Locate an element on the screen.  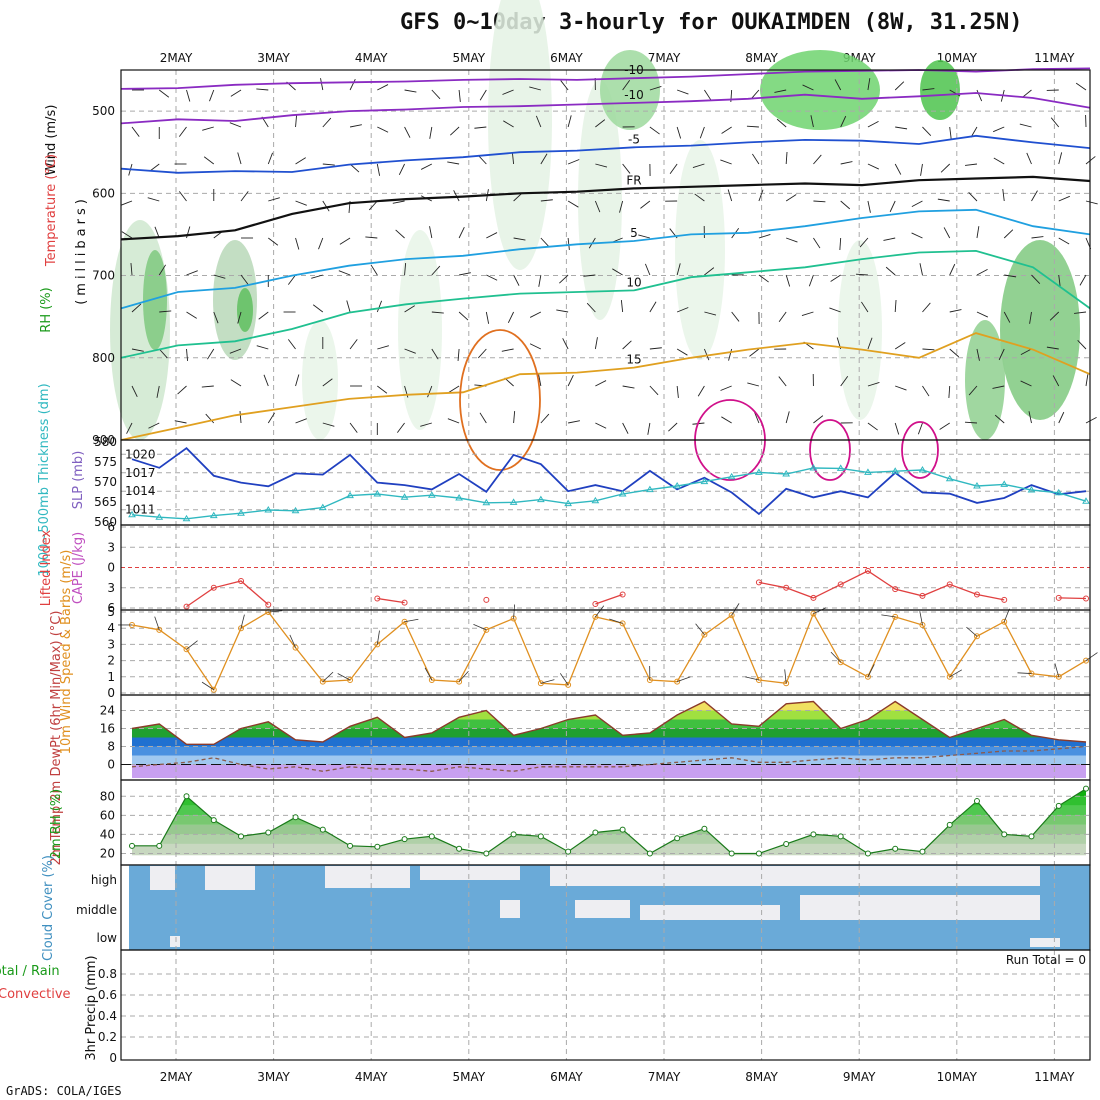
rh-band is located at coordinates (609, 820).